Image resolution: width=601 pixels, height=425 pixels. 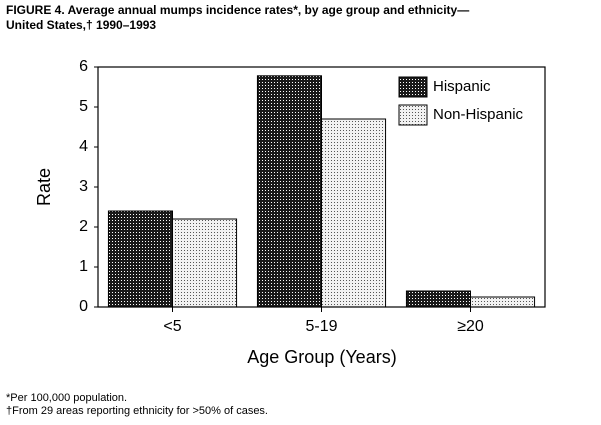 What do you see at coordinates (321, 357) in the screenshot?
I see `x-axis-label: Age Group (Years)` at bounding box center [321, 357].